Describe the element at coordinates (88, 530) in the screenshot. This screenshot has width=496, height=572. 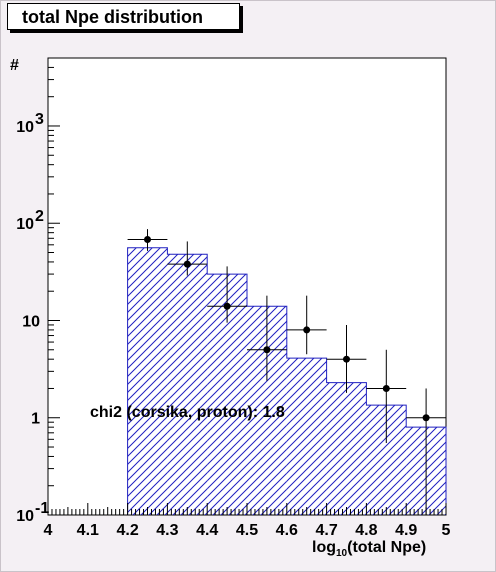
I see `x-tick-label: 4.1` at that location.